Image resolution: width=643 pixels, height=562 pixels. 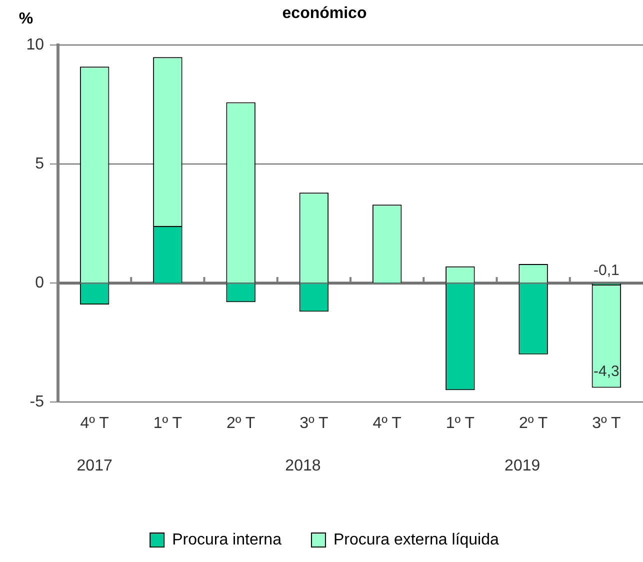 I want to click on legend-label: Procura interna, so click(x=227, y=539).